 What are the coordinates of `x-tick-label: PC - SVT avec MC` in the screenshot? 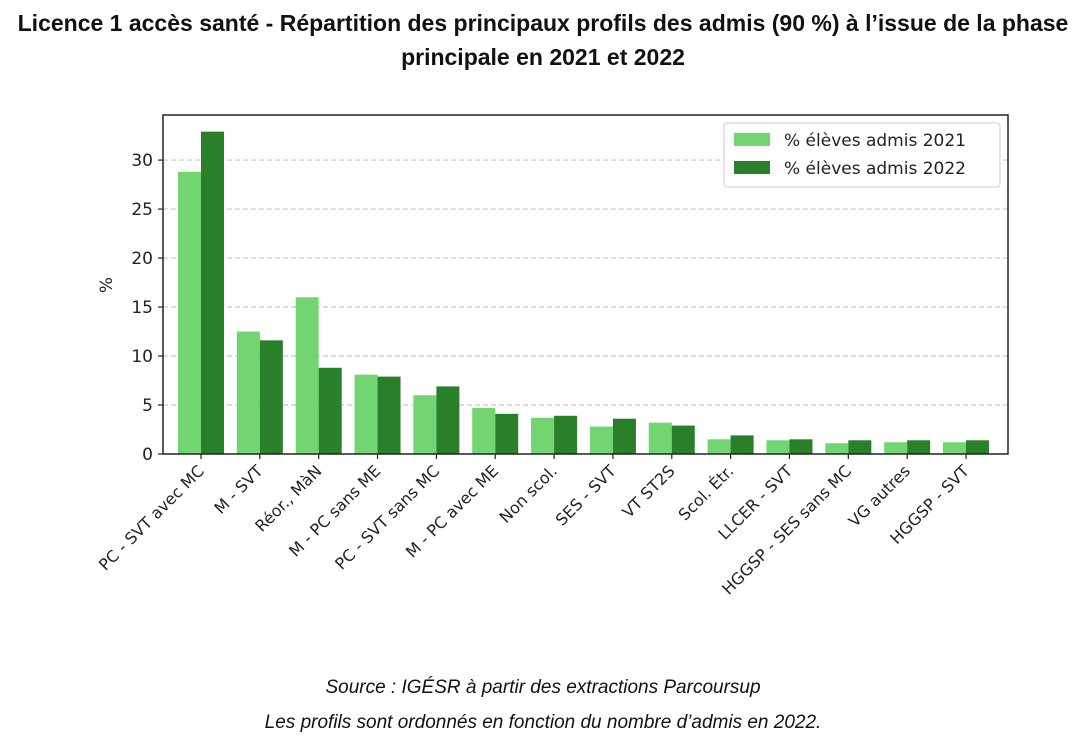 It's located at (151, 517).